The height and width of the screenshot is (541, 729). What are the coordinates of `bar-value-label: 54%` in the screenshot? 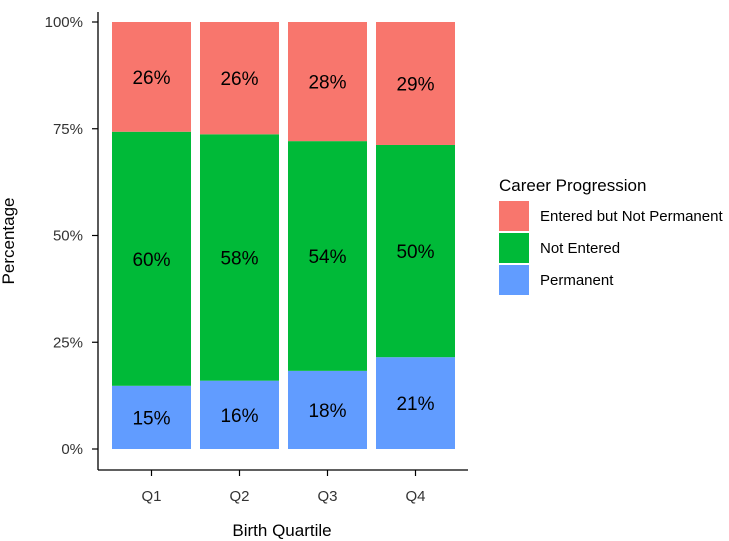 It's located at (327, 257).